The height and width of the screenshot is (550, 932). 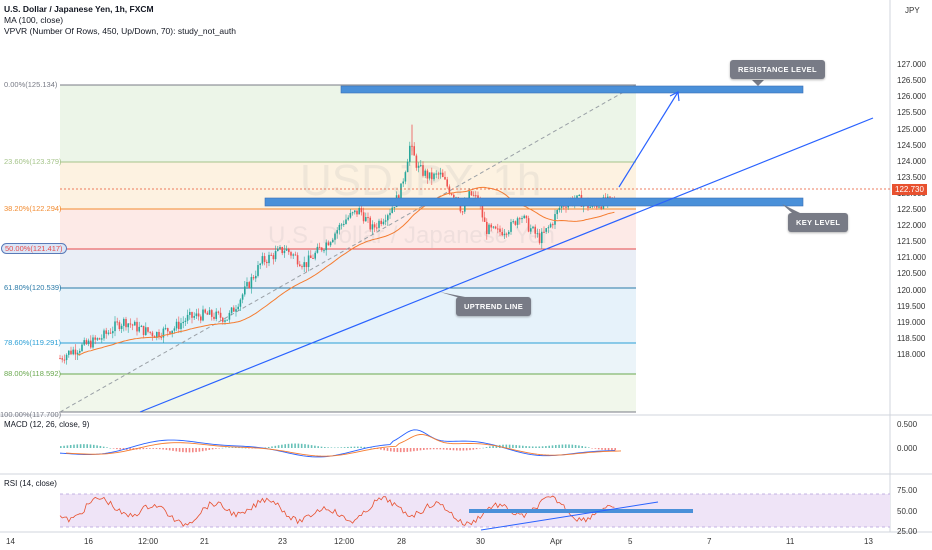 What do you see at coordinates (534, 202) in the screenshot?
I see `key-level-zone` at bounding box center [534, 202].